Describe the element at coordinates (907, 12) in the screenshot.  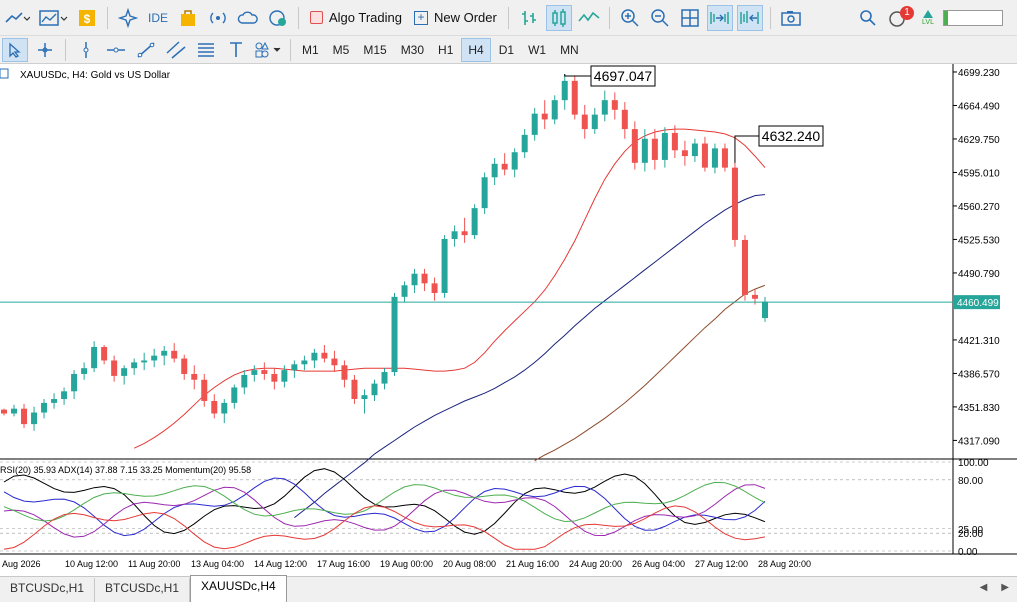
I see `notification-badge: 1` at that location.